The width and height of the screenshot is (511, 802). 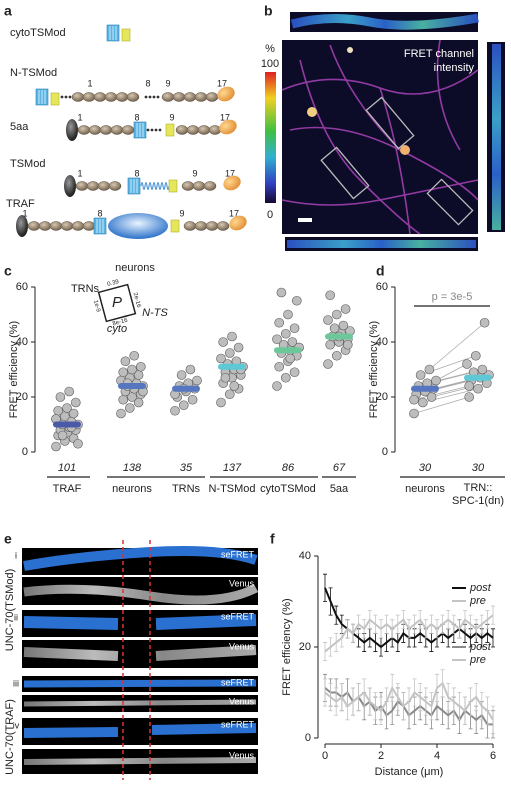 What do you see at coordinates (493, 719) in the screenshot?
I see `error-bar` at bounding box center [493, 719].